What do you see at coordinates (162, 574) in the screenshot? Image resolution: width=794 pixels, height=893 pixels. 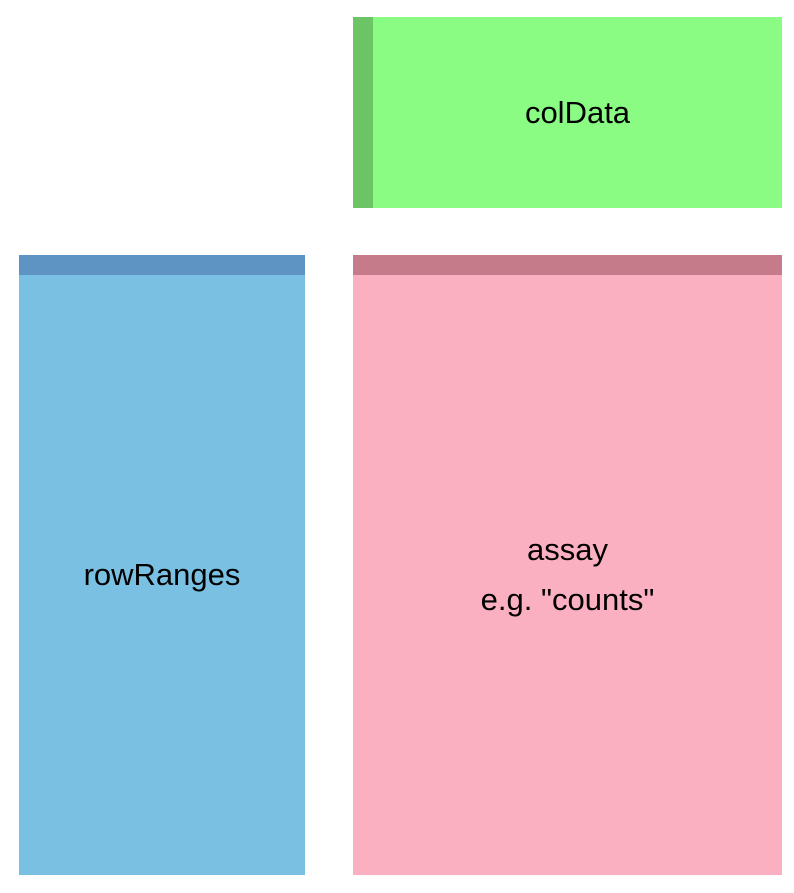 I see `rowranges-label: rowRanges` at bounding box center [162, 574].